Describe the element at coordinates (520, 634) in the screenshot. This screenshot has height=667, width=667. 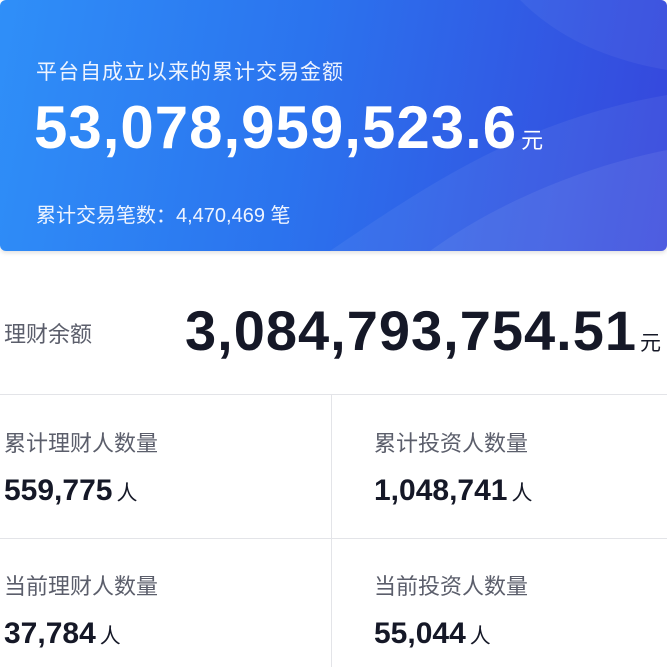
I see `stat-value: 55,044 人` at that location.